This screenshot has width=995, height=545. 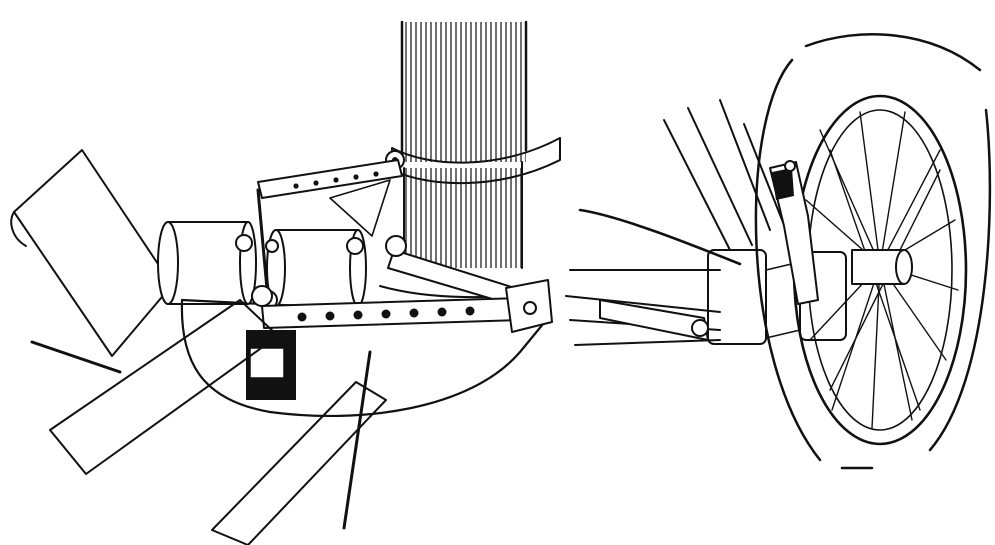 What do you see at coordinates (407, 306) in the screenshot?
I see `lower-perforated-bar` at bounding box center [407, 306].